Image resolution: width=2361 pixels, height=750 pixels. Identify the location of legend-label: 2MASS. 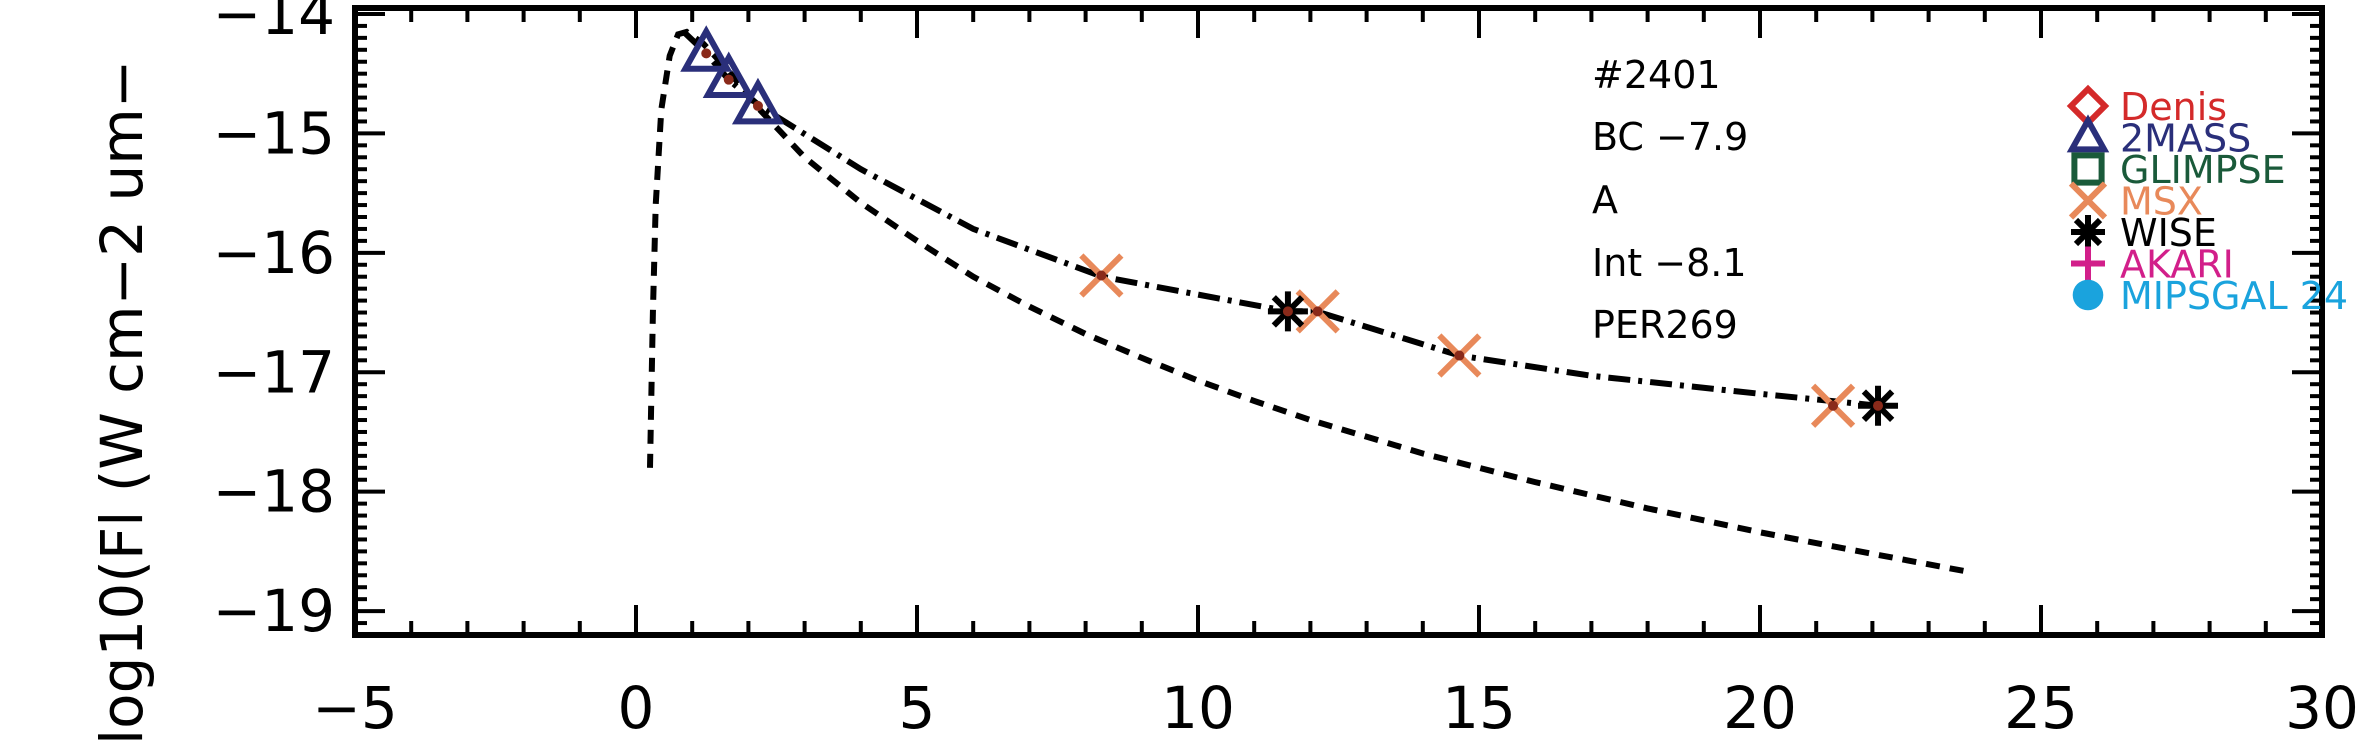
(2185, 139).